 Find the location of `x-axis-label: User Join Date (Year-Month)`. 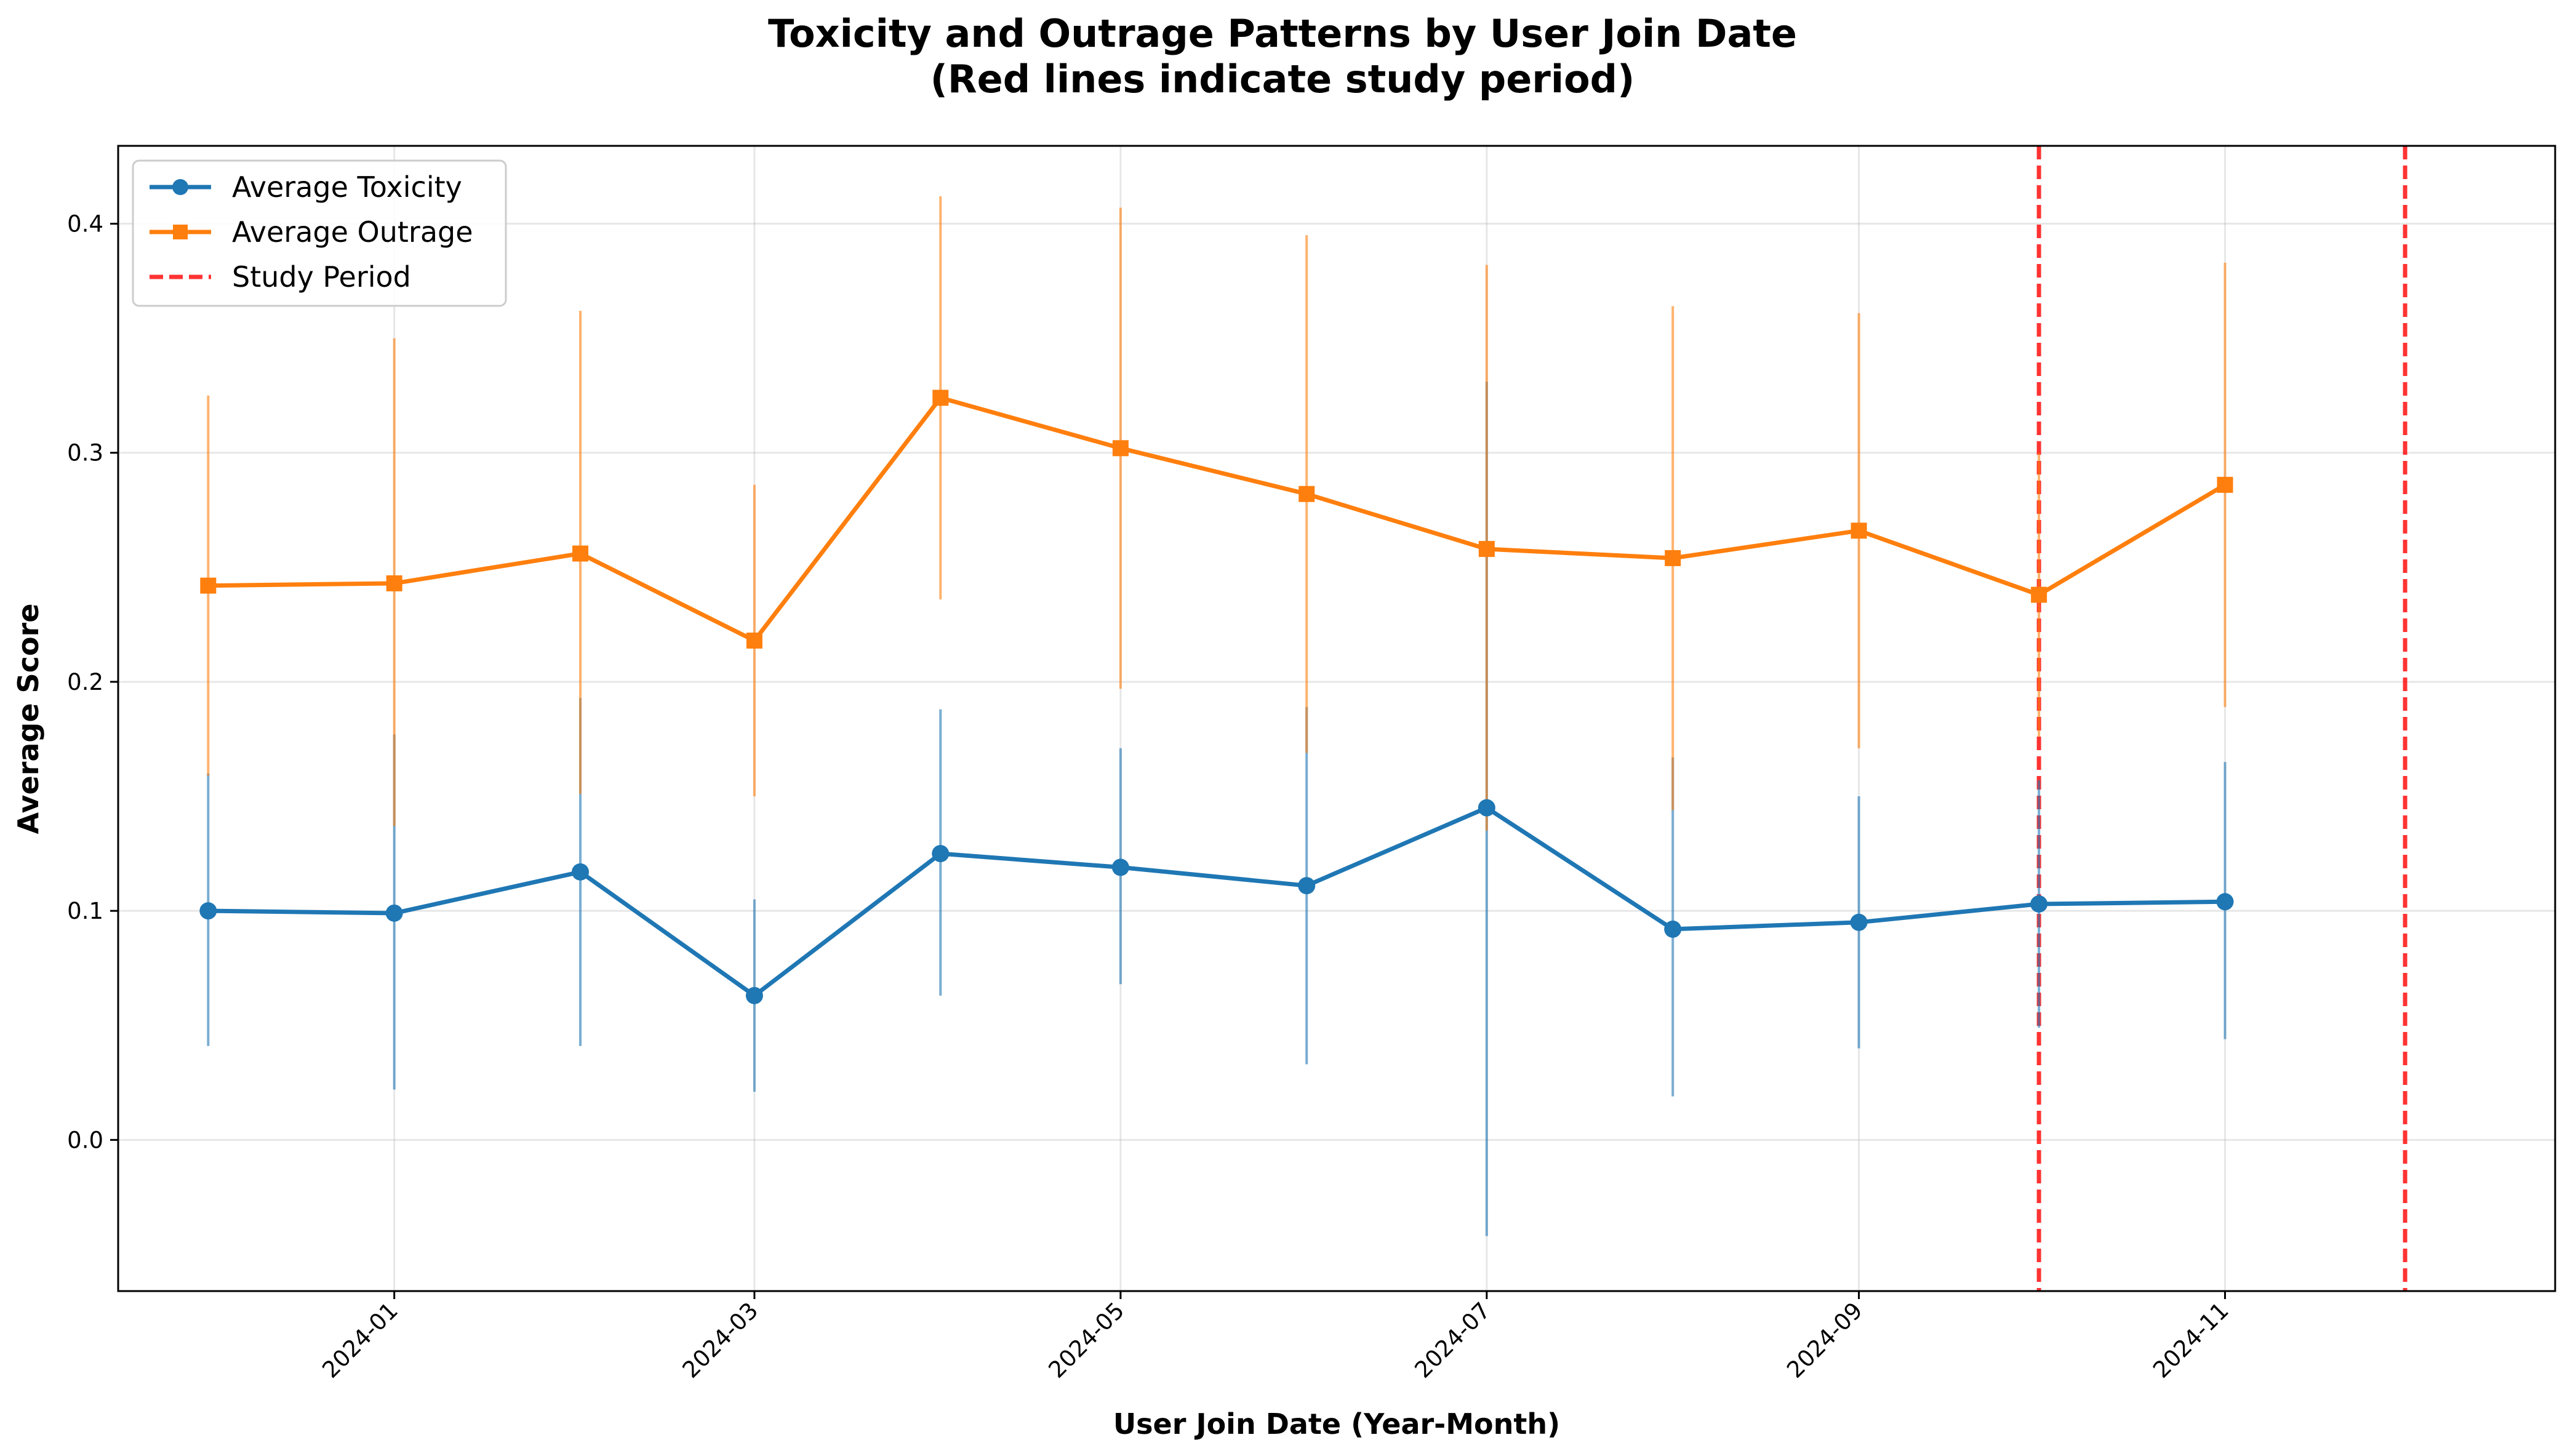

x-axis-label: User Join Date (Year-Month) is located at coordinates (1336, 1424).